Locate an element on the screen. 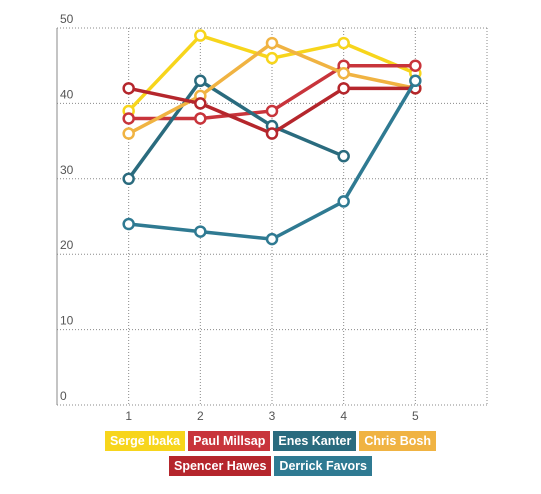  series-line-enes-kanter is located at coordinates (236, 129).